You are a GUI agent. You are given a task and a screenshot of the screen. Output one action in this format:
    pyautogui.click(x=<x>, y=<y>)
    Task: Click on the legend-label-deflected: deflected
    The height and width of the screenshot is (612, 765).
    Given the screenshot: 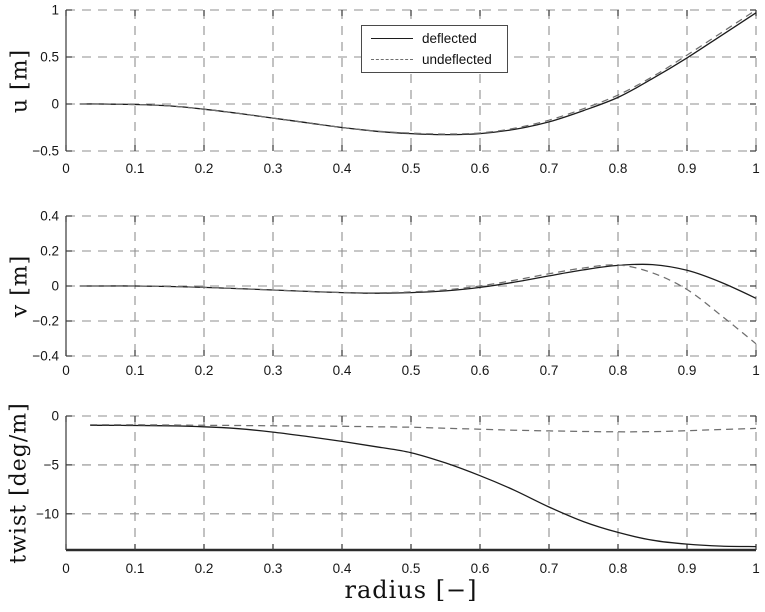 What is the action you would take?
    pyautogui.click(x=449, y=39)
    